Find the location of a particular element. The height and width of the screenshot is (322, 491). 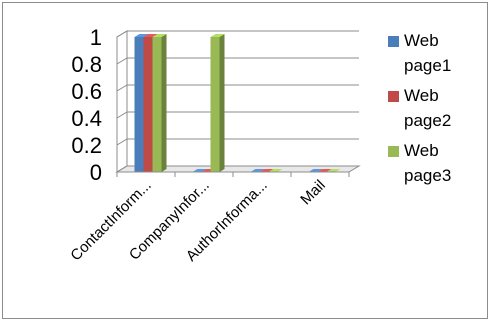

bar-3-1-side is located at coordinates (164, 103).